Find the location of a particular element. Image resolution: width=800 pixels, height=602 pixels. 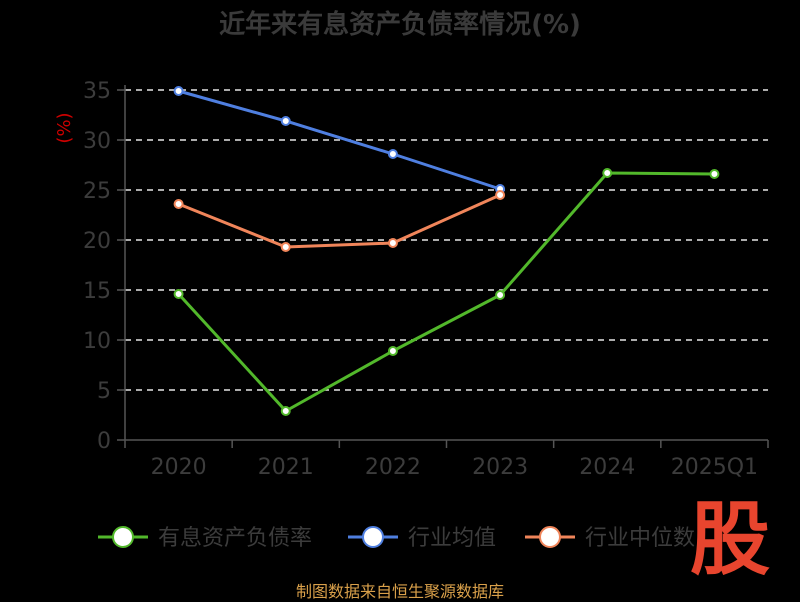

y-tick-label: 15 is located at coordinates (97, 291).